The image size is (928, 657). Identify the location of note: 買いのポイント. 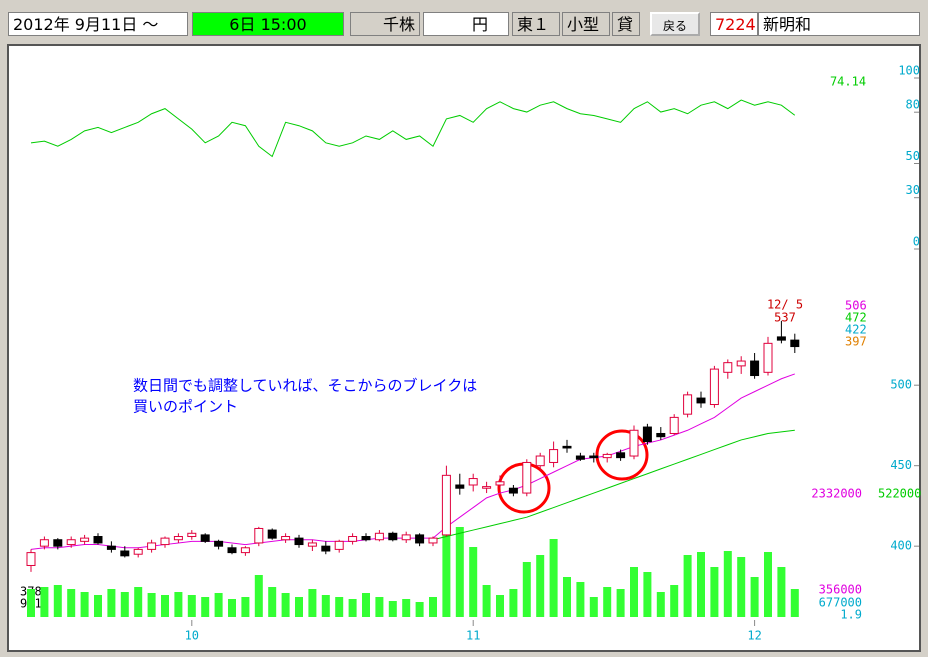
(185, 407).